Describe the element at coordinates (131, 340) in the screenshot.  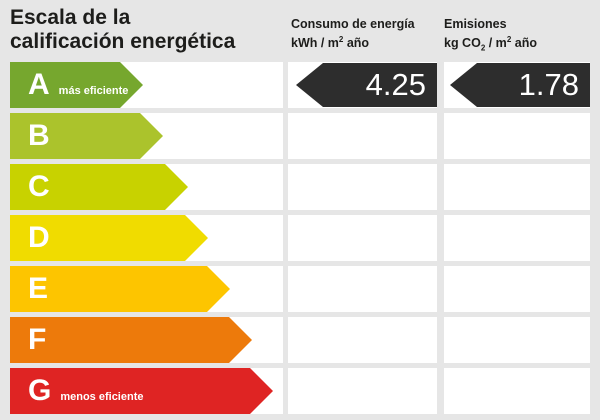
I see `rating-arrow-f: F` at that location.